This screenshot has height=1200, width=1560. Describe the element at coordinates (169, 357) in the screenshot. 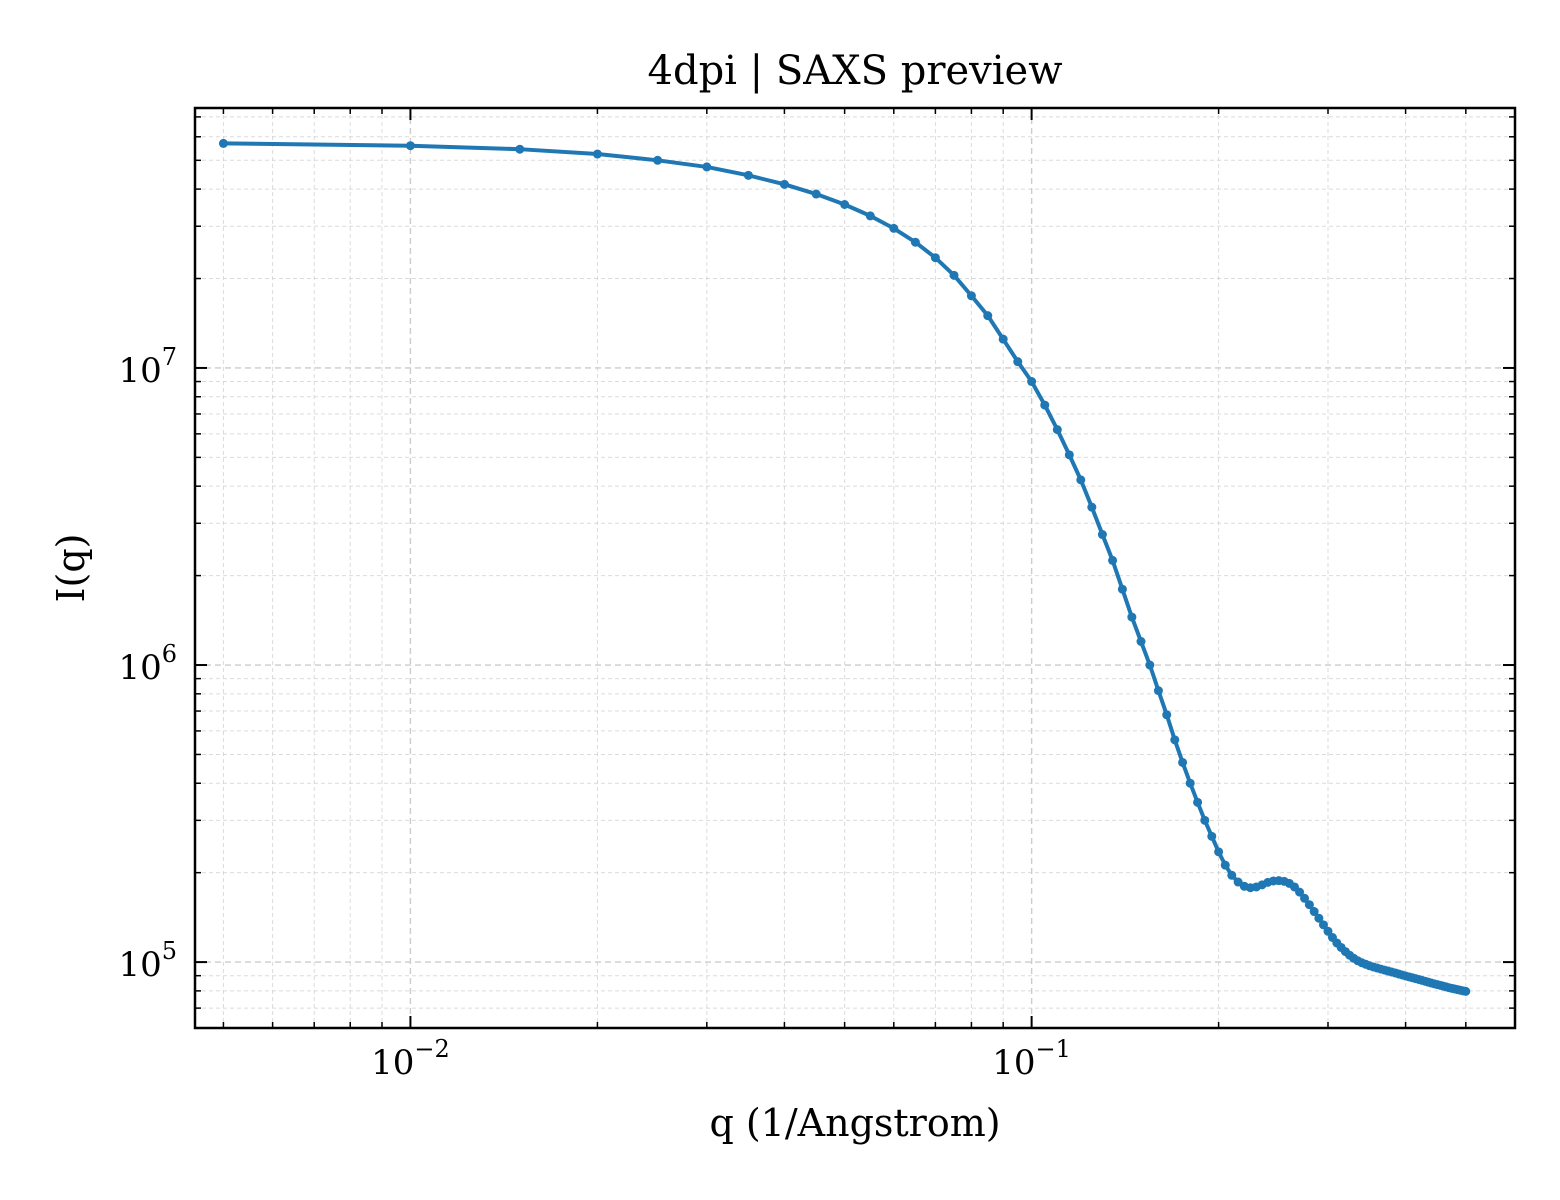

I see `y-tick-exponent: 7` at that location.